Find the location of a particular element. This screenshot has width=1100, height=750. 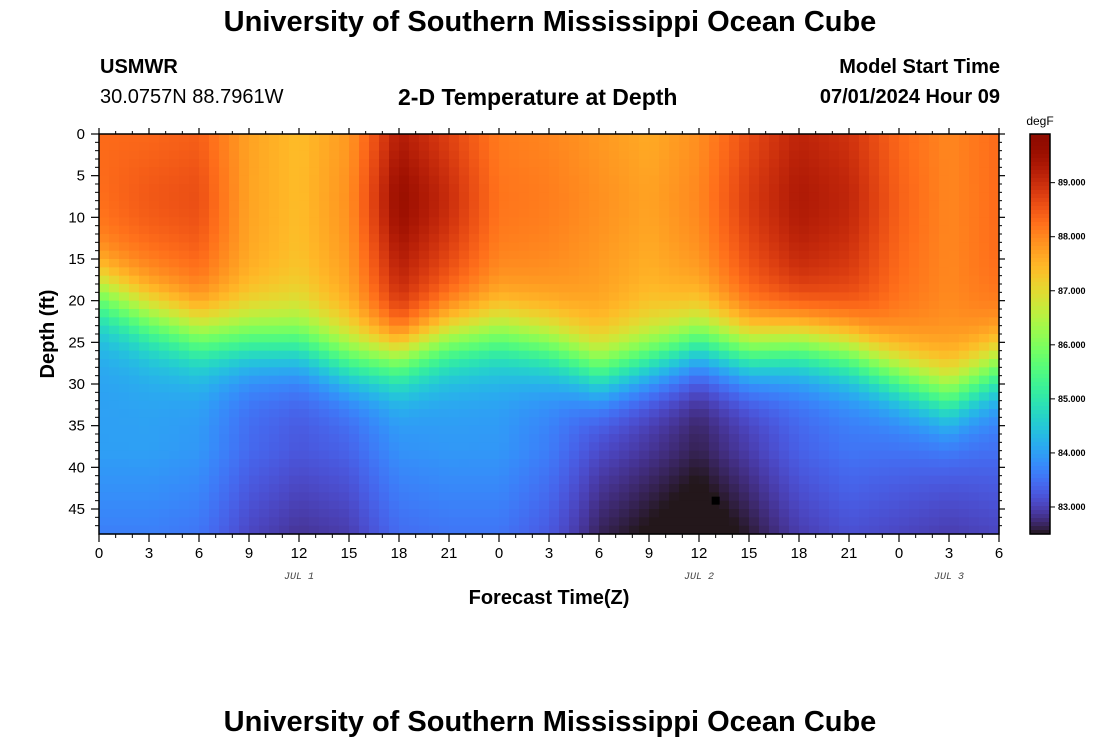

date-label: JUL 1 is located at coordinates (299, 577).